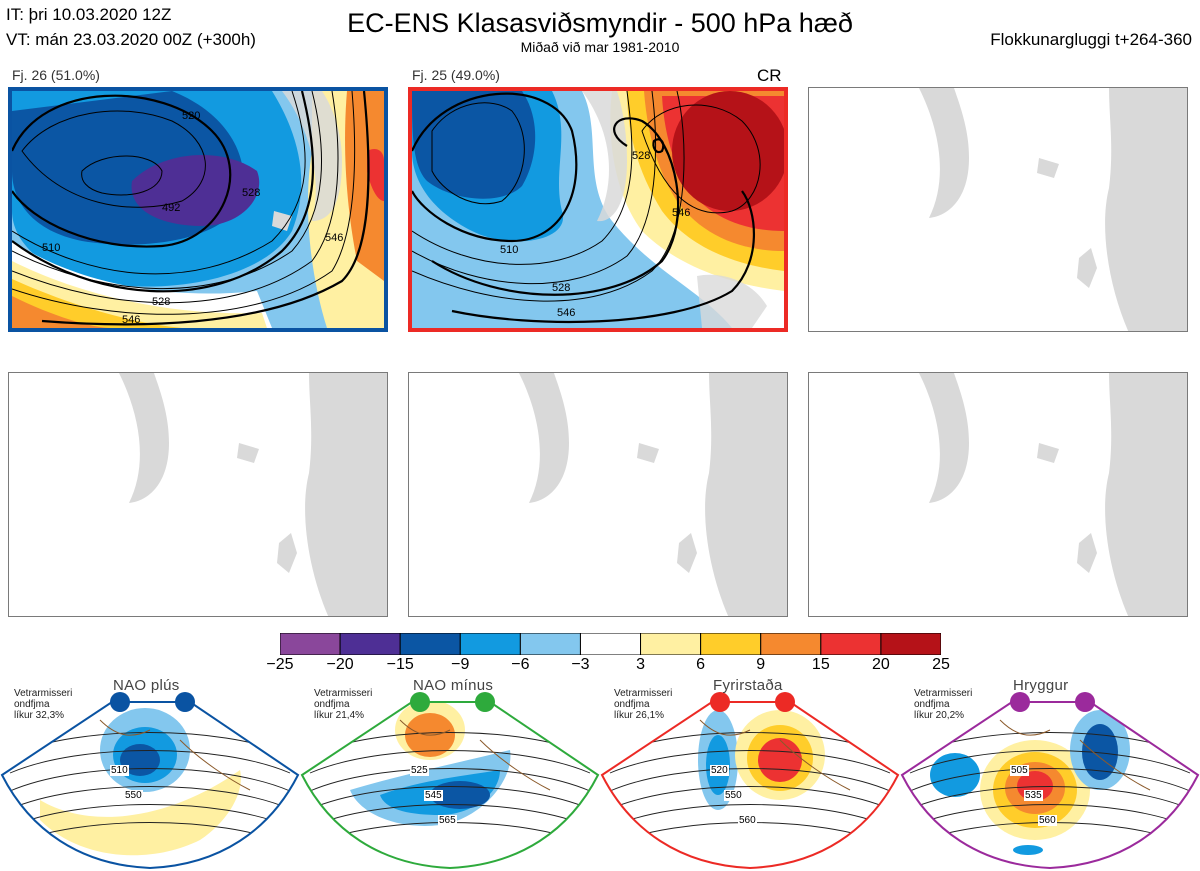 The width and height of the screenshot is (1200, 871). Describe the element at coordinates (191, 116) in the screenshot. I see `contour-label: 520` at that location.